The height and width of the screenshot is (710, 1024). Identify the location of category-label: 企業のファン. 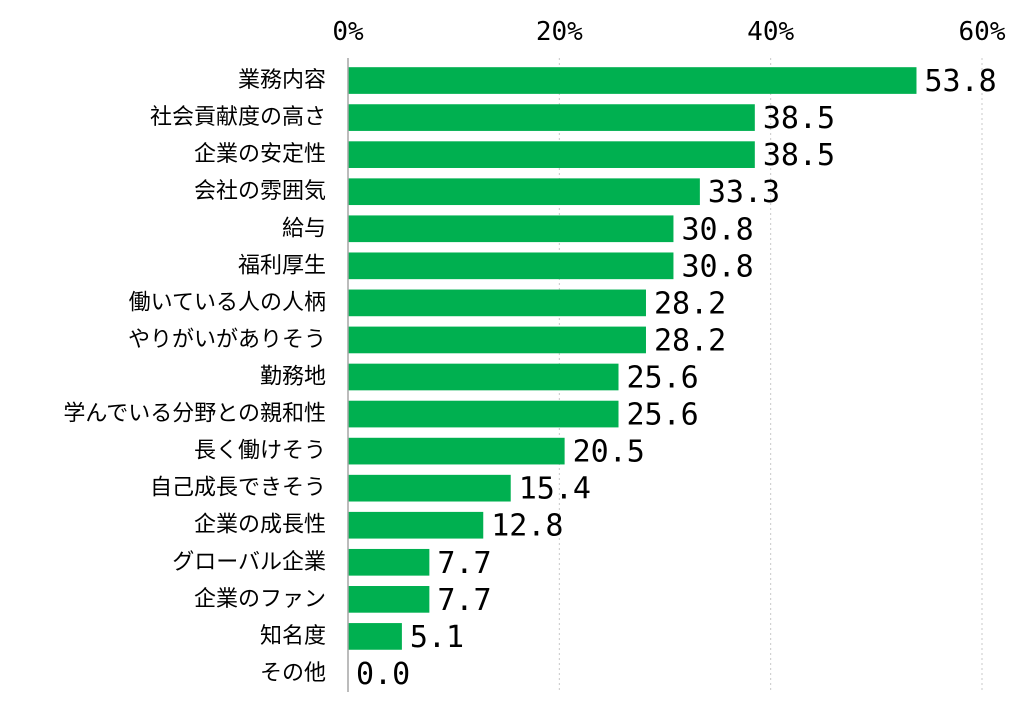
(260, 599).